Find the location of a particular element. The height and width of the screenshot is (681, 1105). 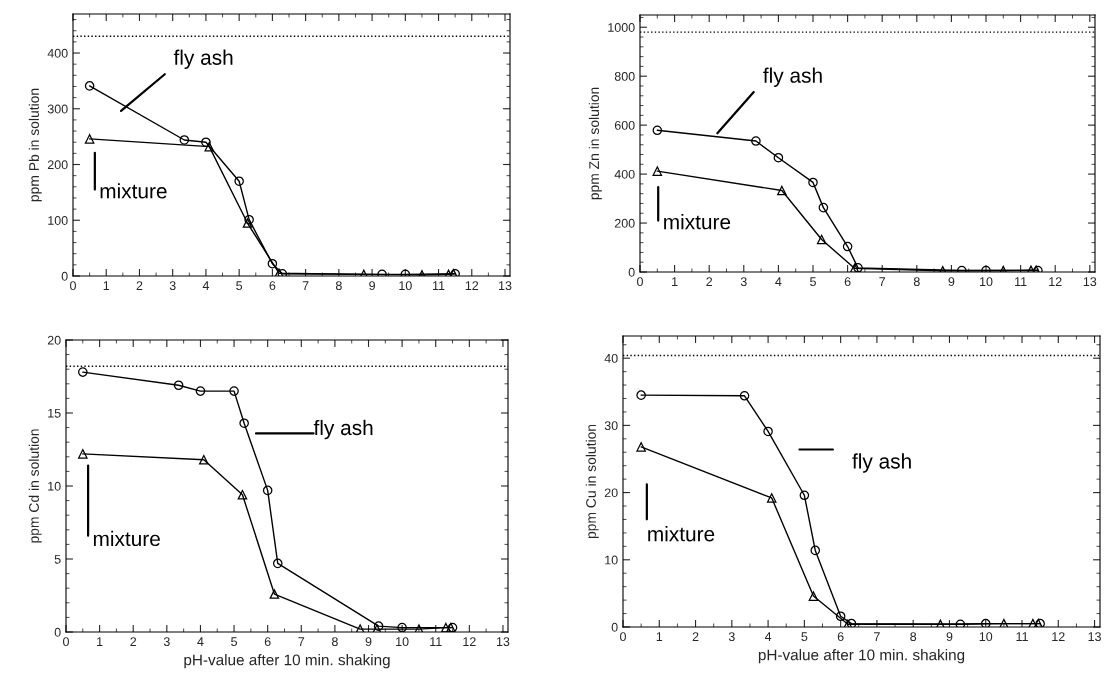

y-tick-label: 30 is located at coordinates (611, 426).